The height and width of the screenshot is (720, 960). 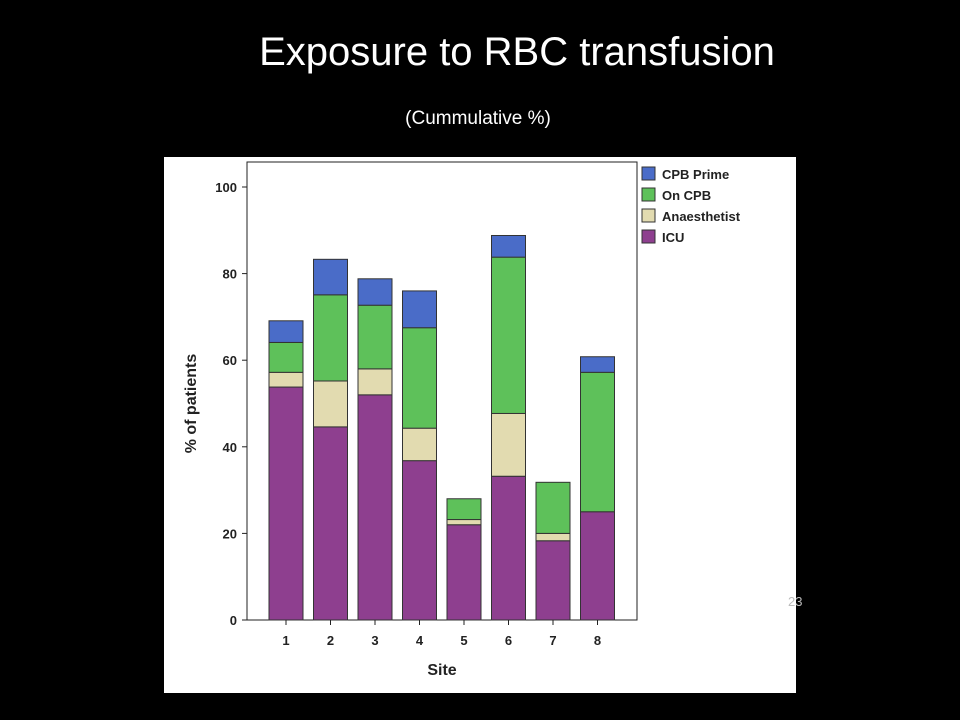 What do you see at coordinates (597, 364) in the screenshot?
I see `bar-site-8-cpb-prime` at bounding box center [597, 364].